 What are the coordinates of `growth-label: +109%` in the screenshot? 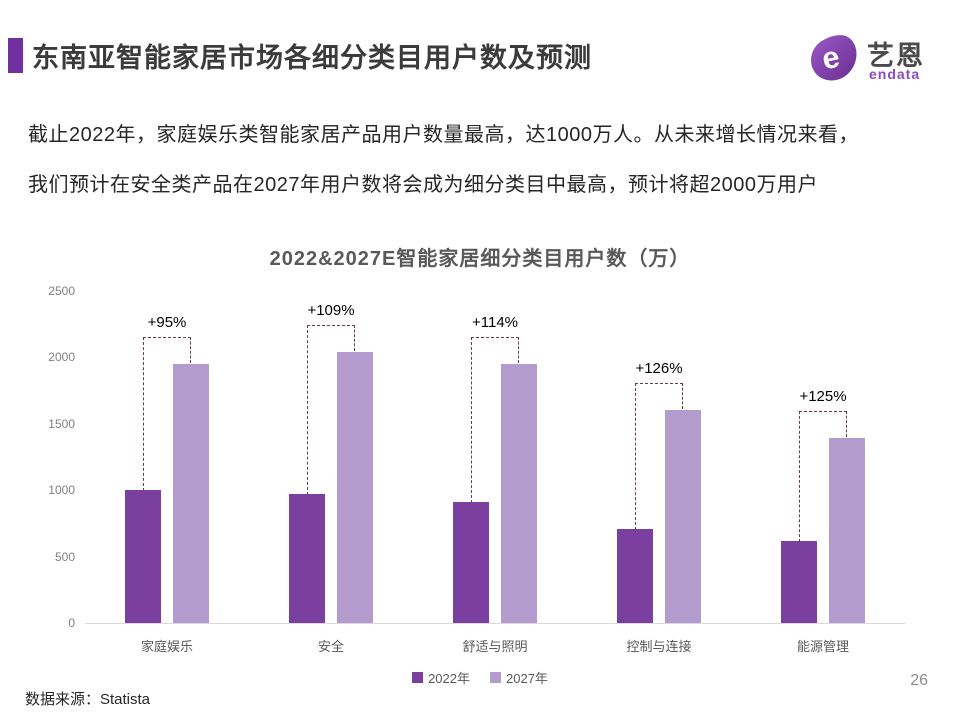 It's located at (331, 311).